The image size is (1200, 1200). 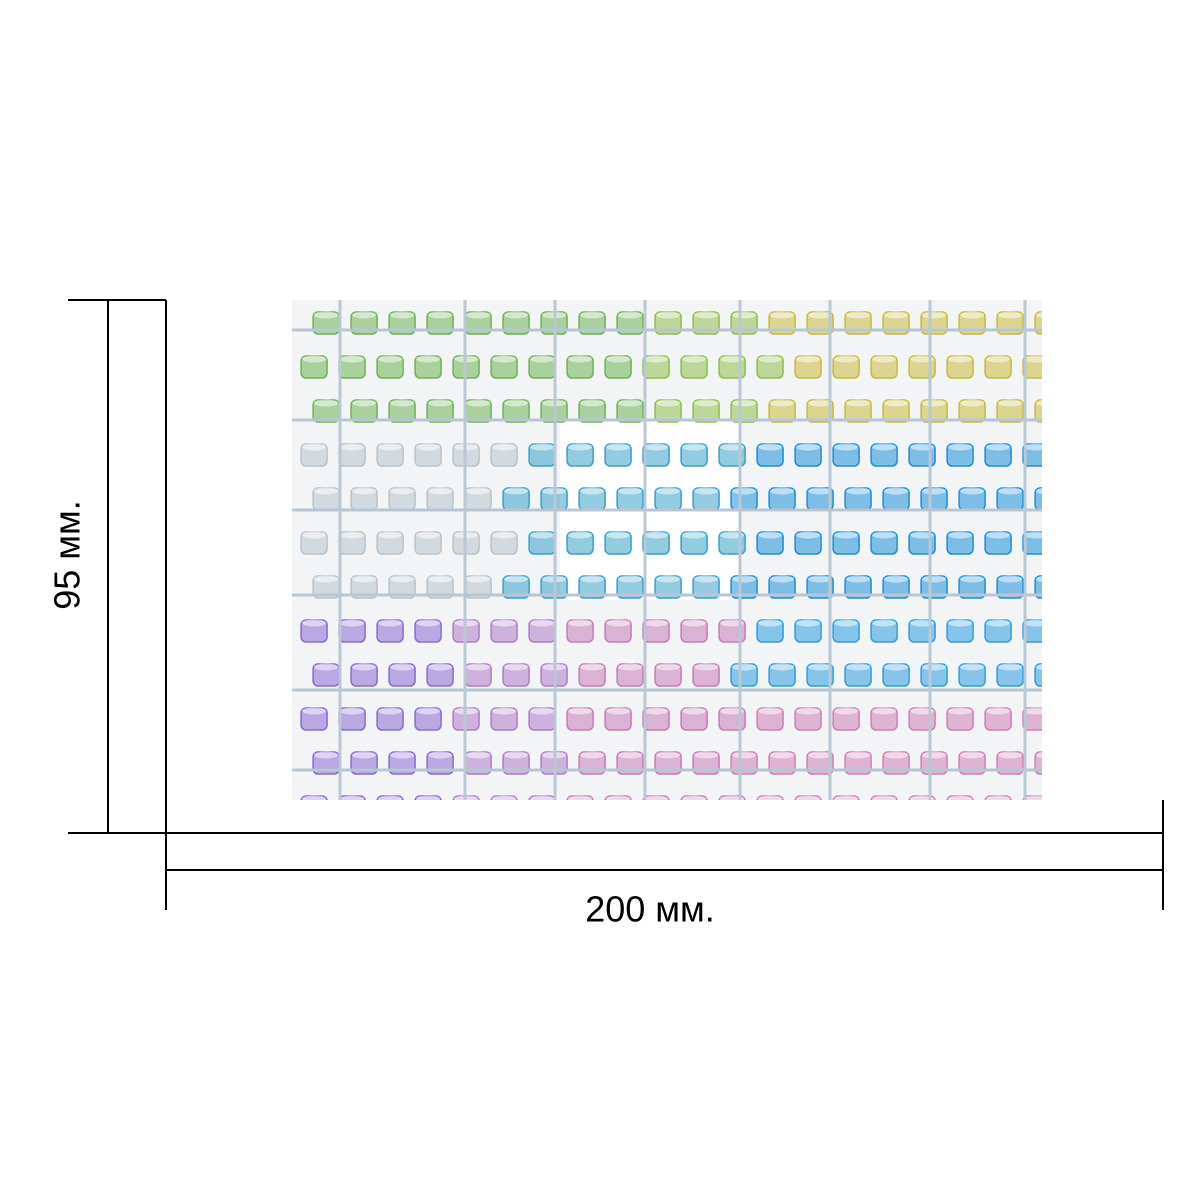 What do you see at coordinates (650, 909) in the screenshot?
I see `width-label: 200 мм.` at bounding box center [650, 909].